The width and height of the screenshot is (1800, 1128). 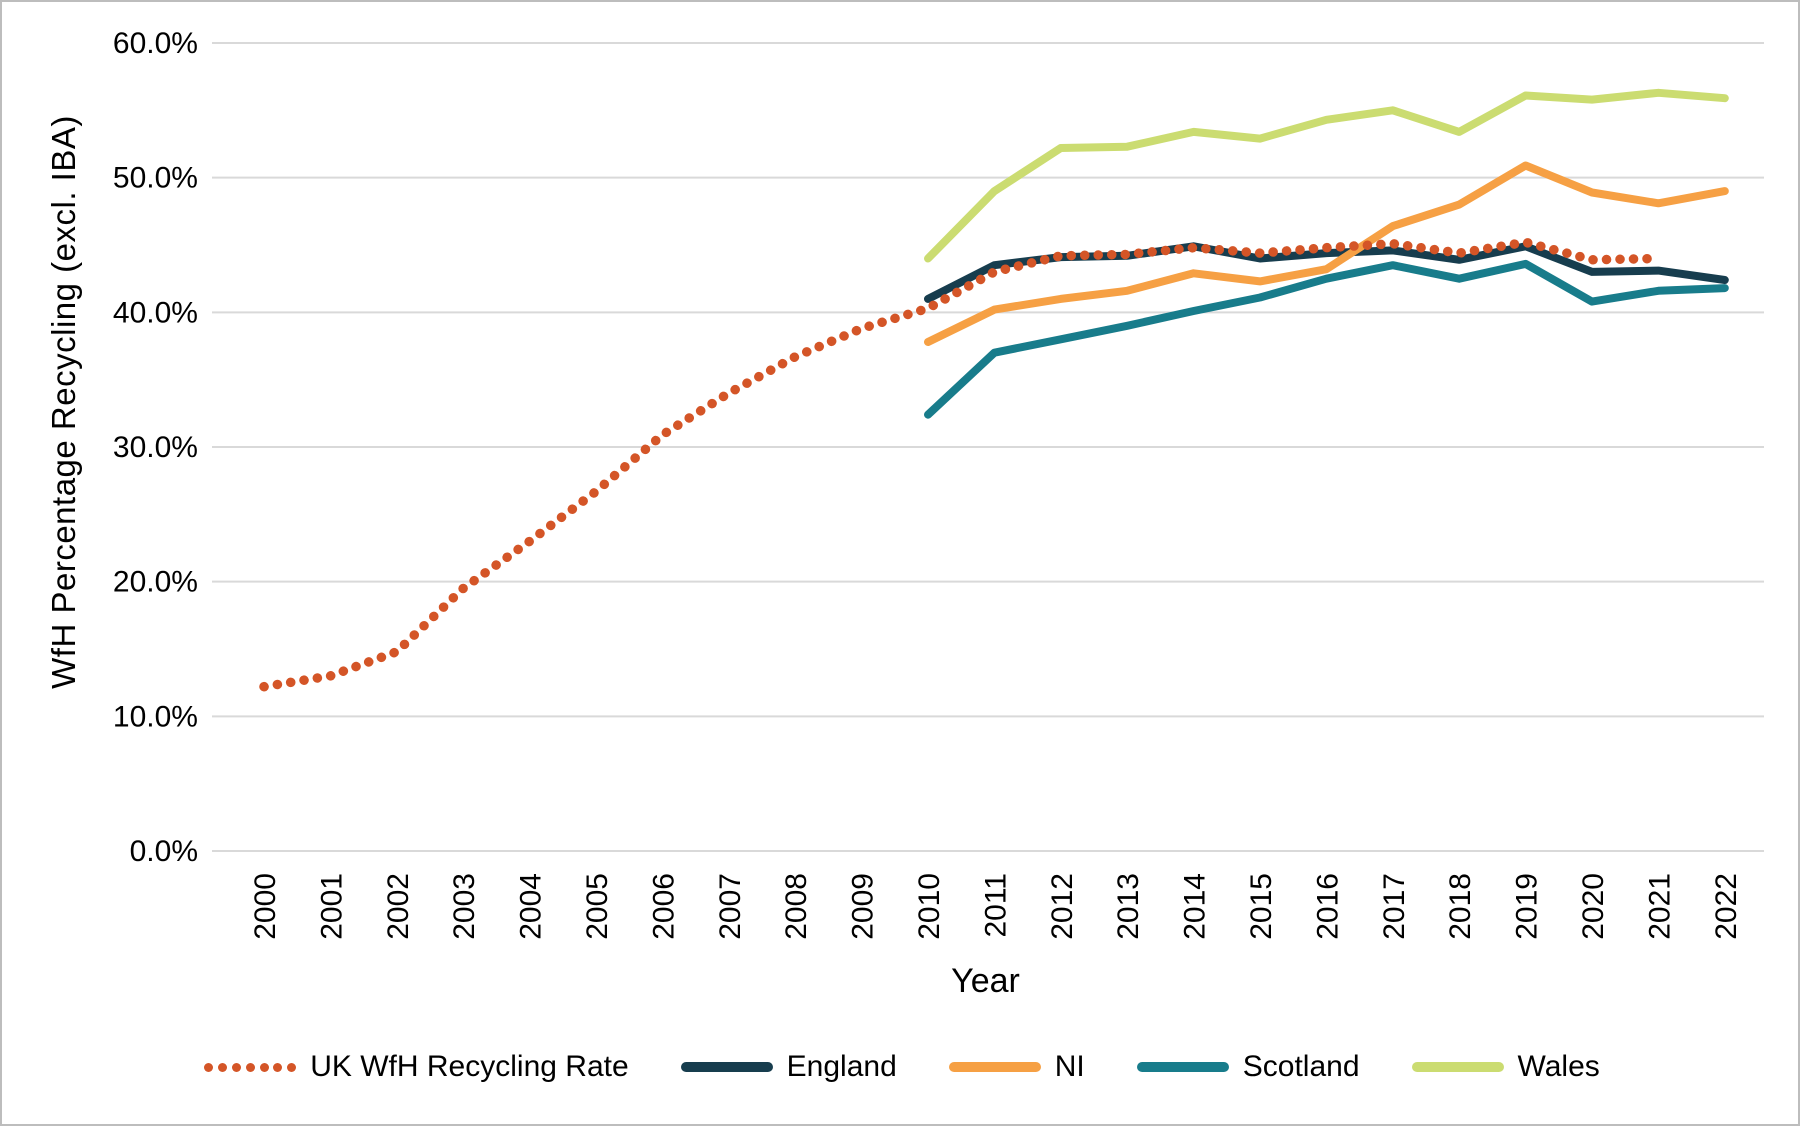 I want to click on legend-item-uk-wfh-recycling-rate: UK WfH Recycling Rate, so click(x=416, y=1067).